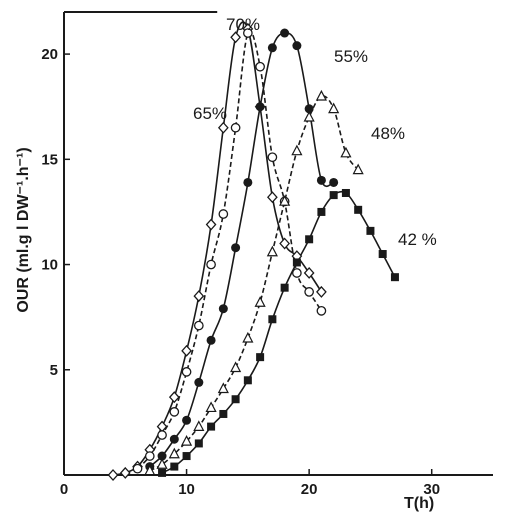  Describe the element at coordinates (186, 489) in the screenshot. I see `x-tick-label: 10` at that location.